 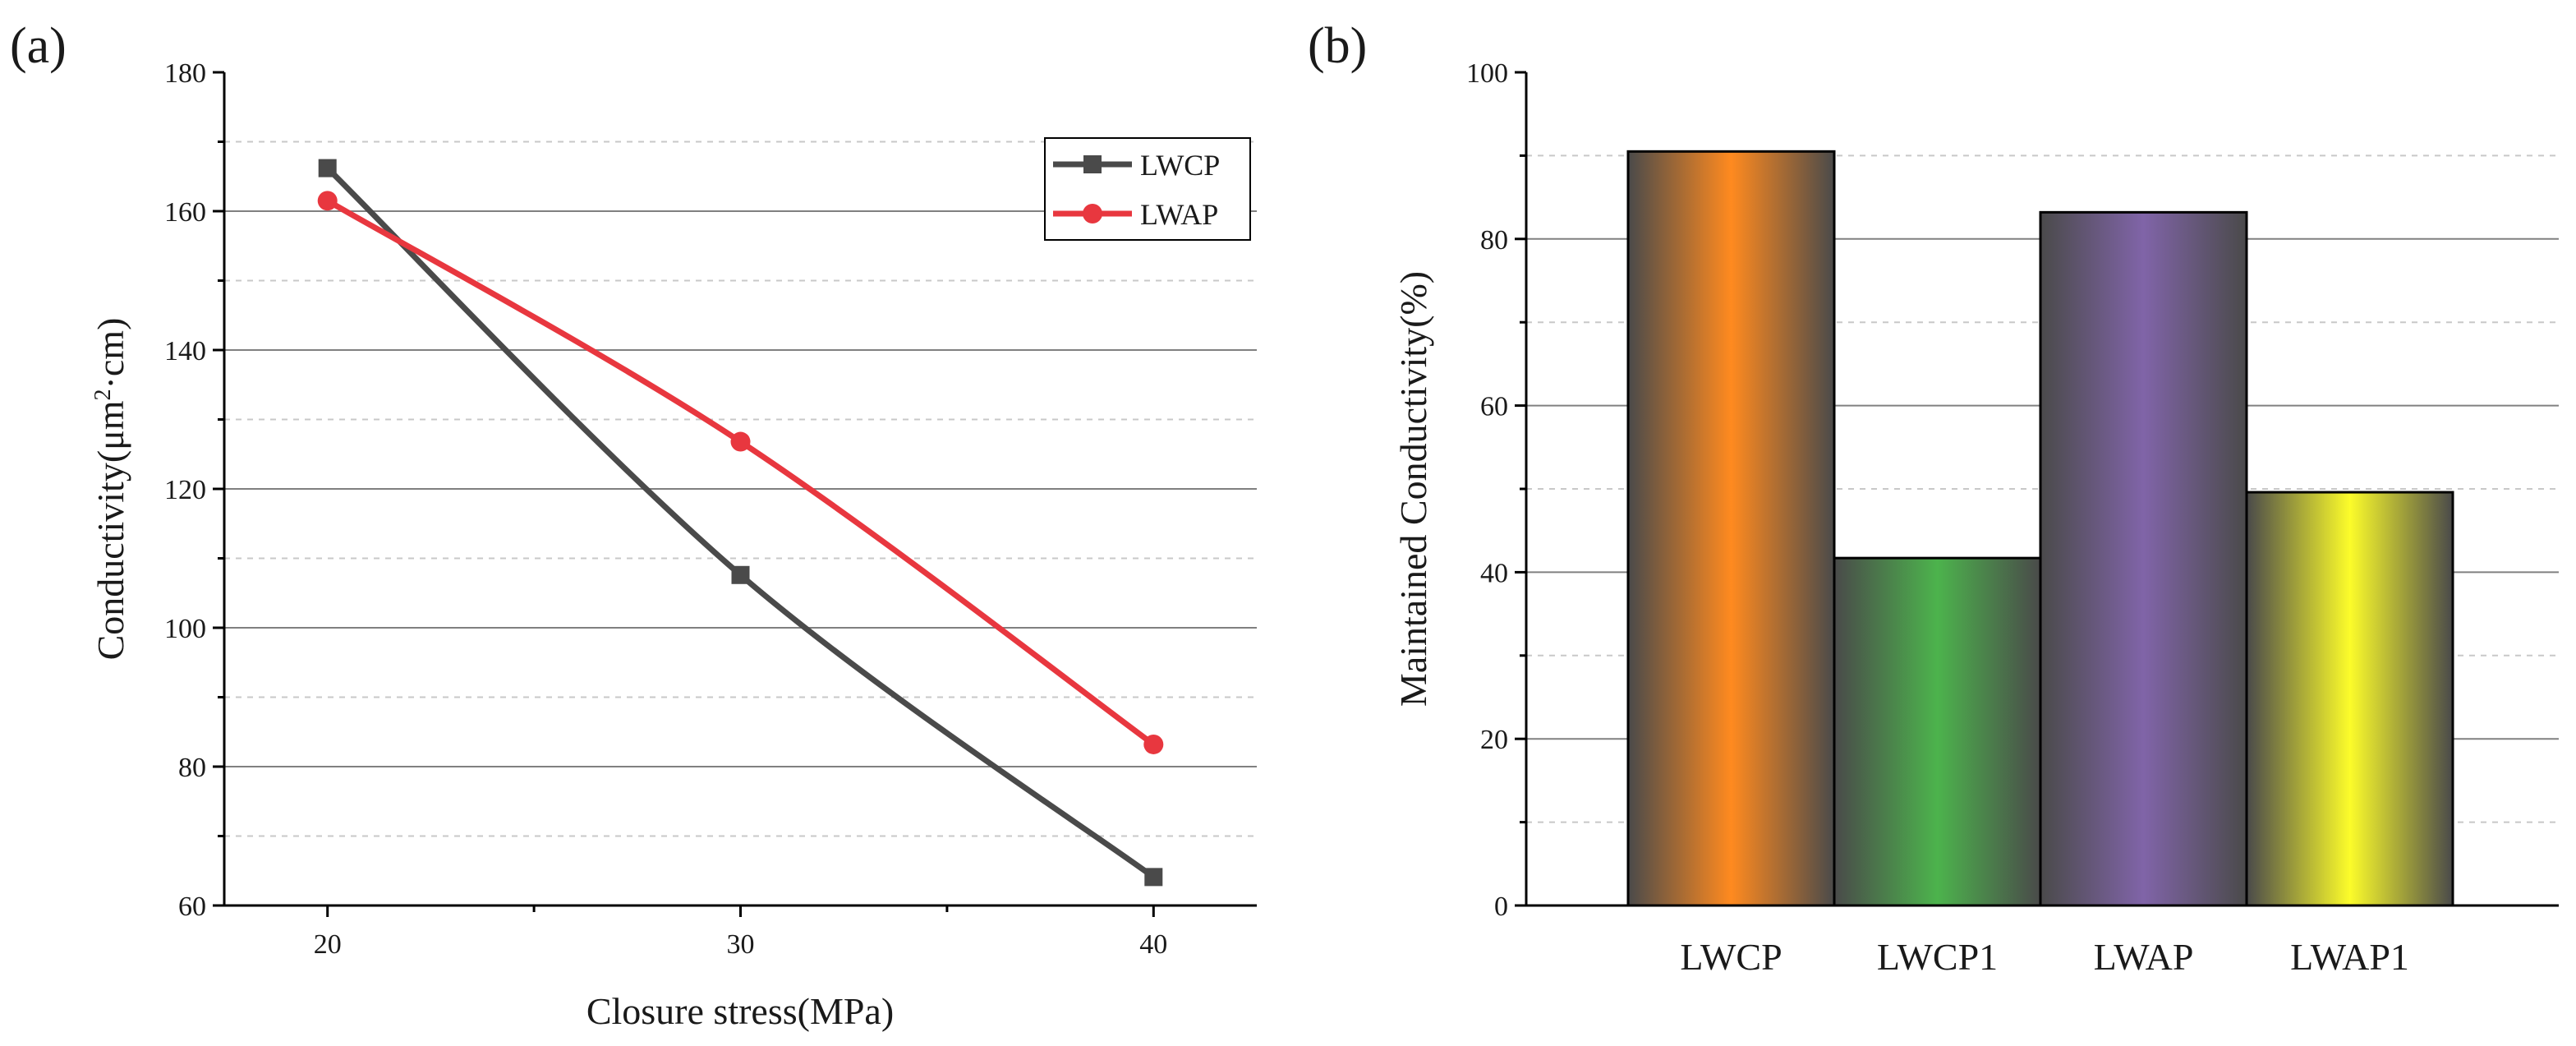 I want to click on y-tick-label: 0, so click(x=1501, y=907).